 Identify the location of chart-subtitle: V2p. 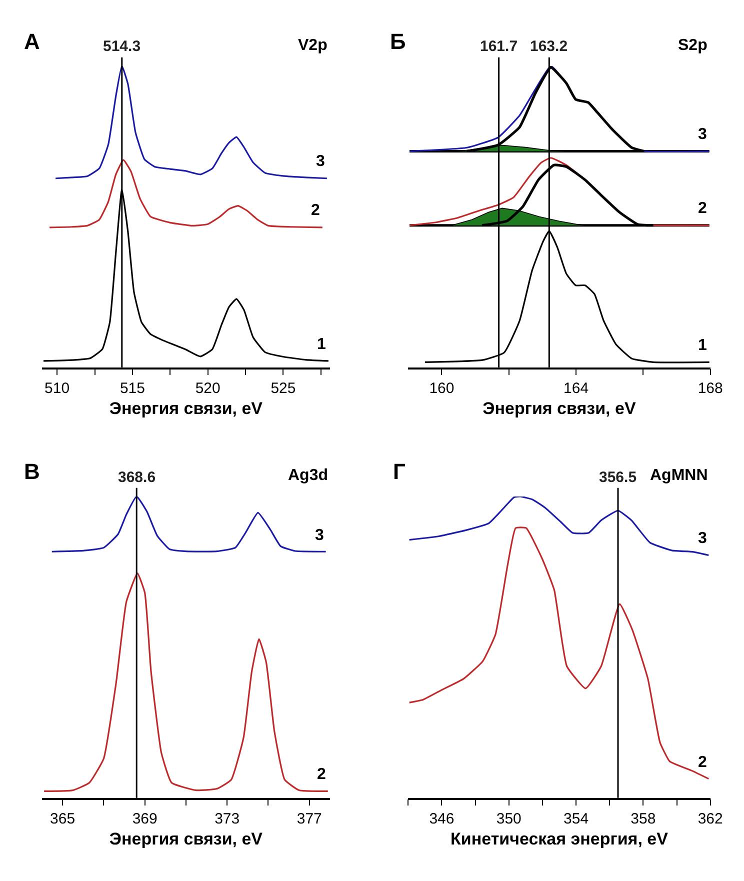
(313, 45).